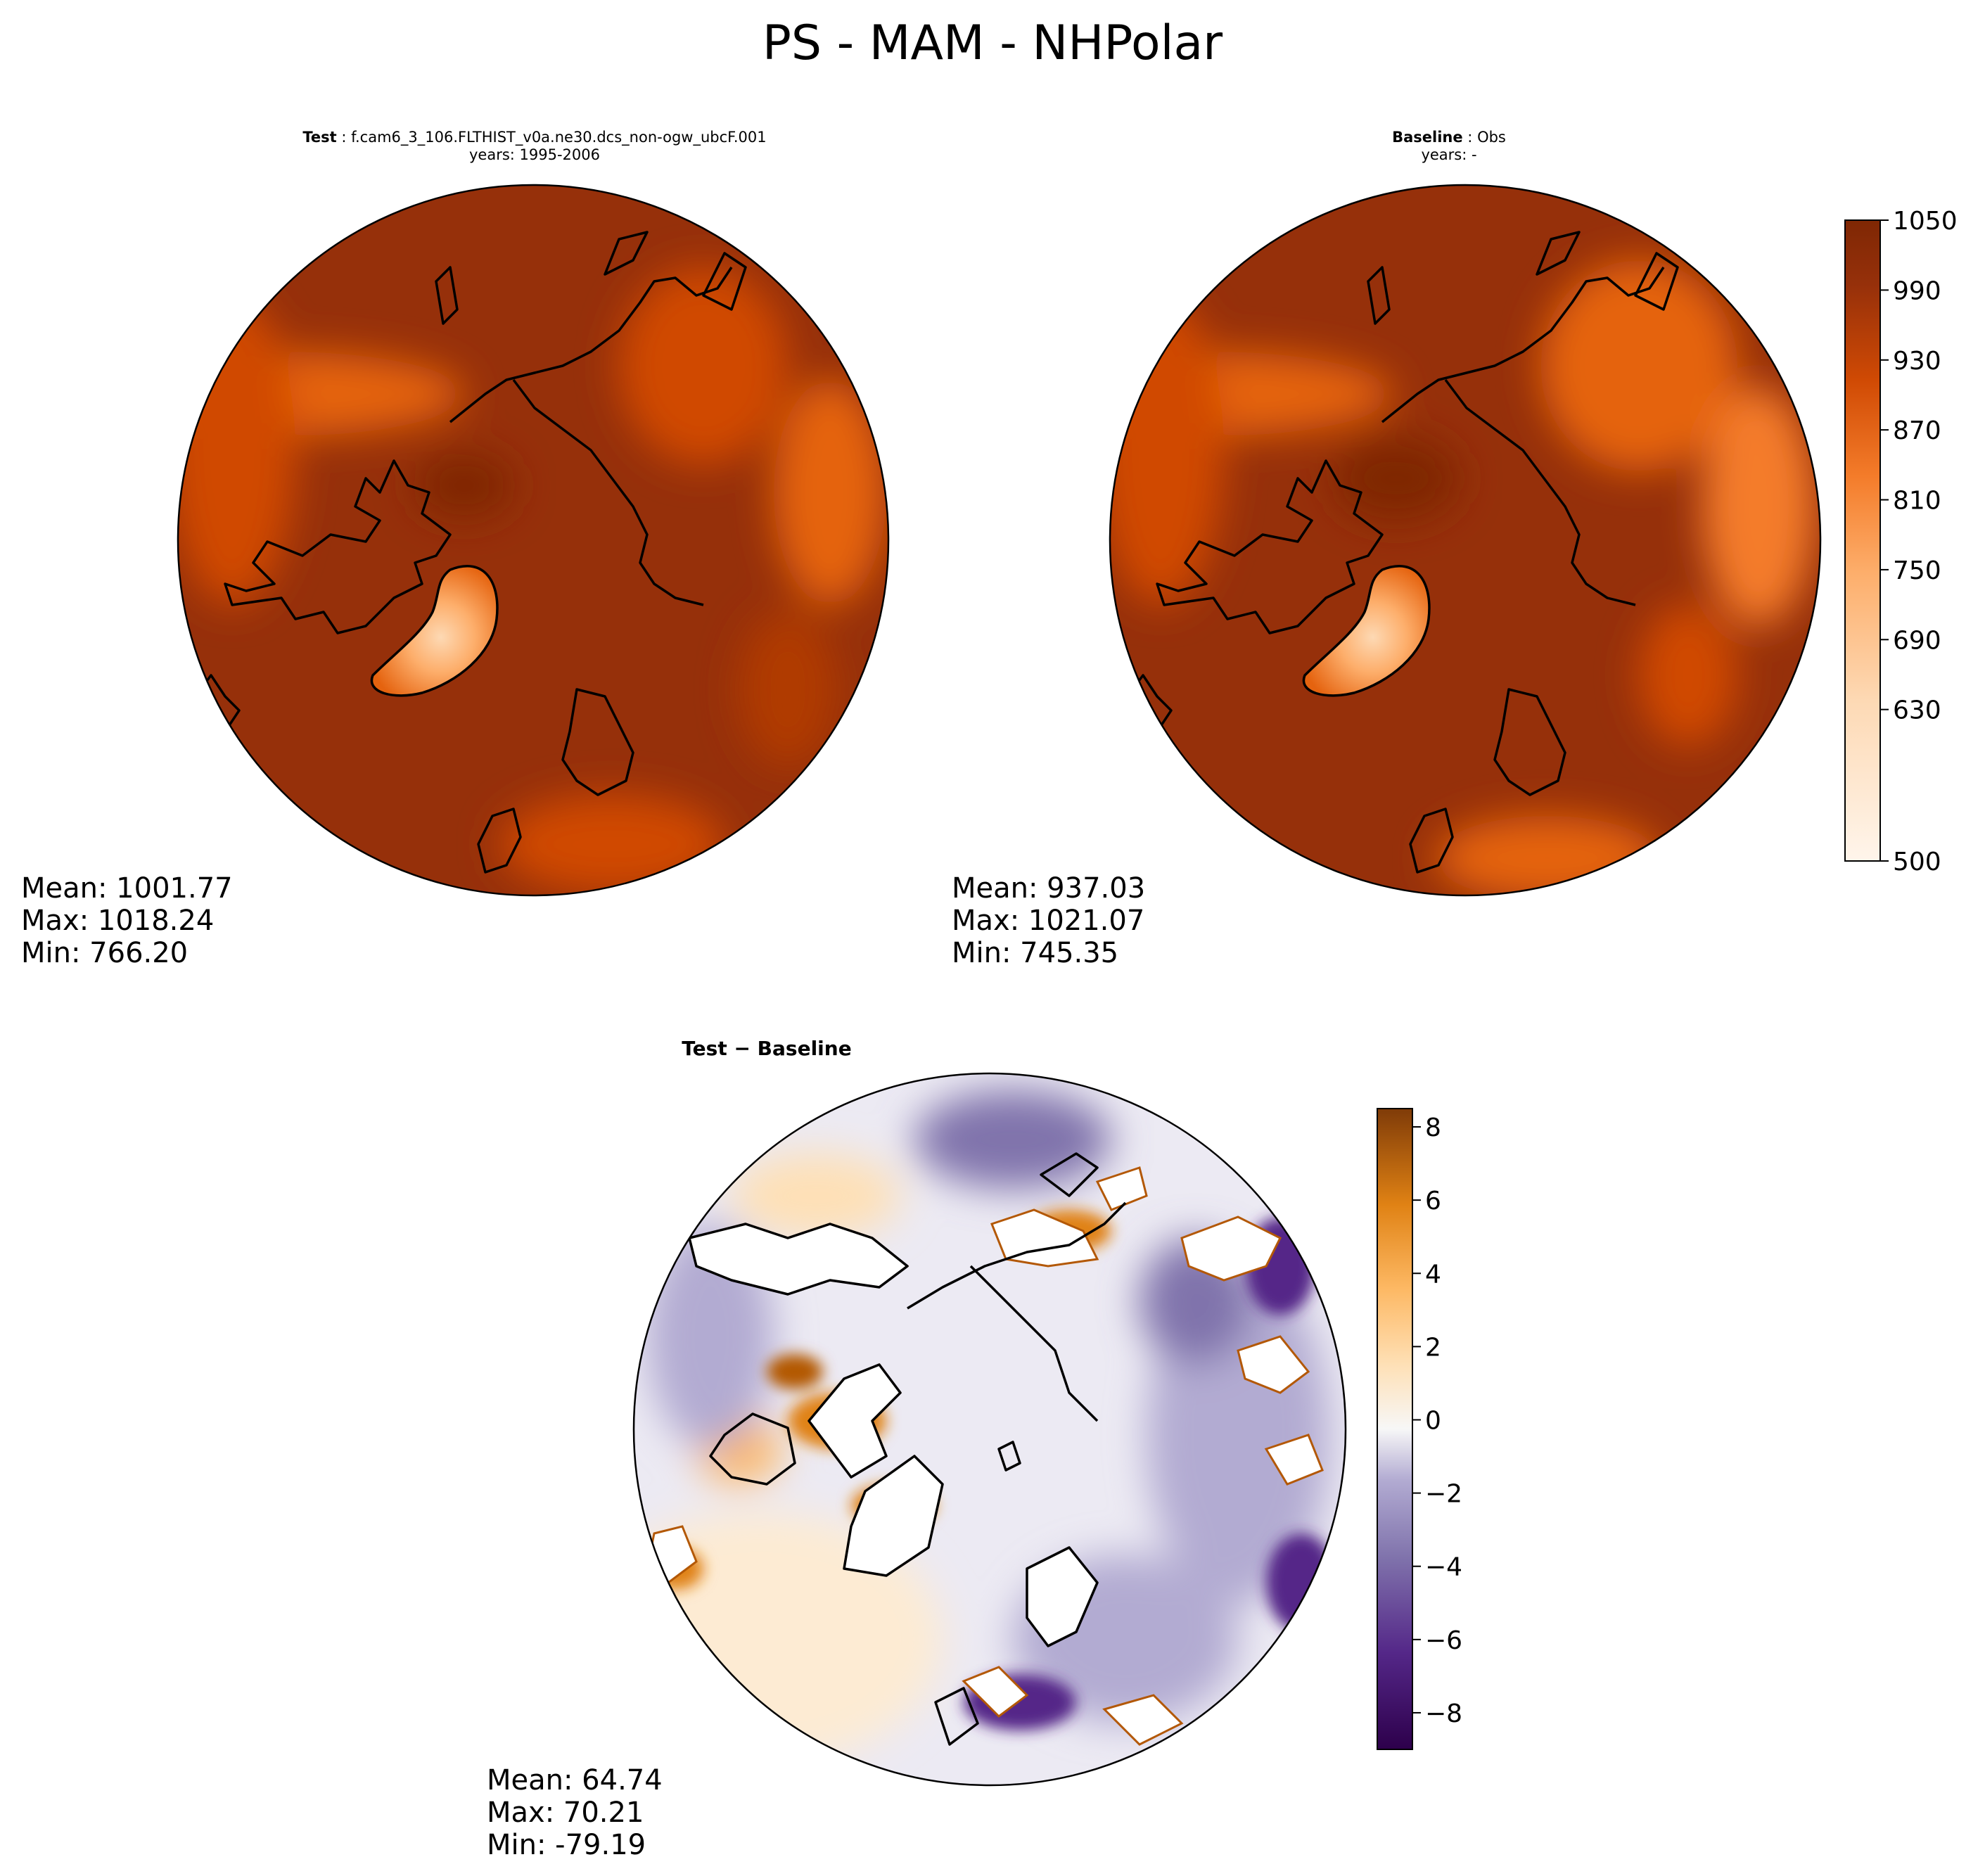  What do you see at coordinates (1443, 1713) in the screenshot?
I see `diff-colorbar-tick-label: −8` at bounding box center [1443, 1713].